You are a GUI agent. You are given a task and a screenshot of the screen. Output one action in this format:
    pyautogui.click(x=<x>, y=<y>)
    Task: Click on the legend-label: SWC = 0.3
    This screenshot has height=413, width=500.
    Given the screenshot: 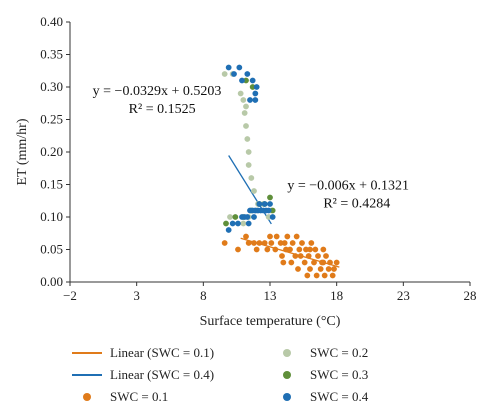 What is the action you would take?
    pyautogui.click(x=339, y=374)
    